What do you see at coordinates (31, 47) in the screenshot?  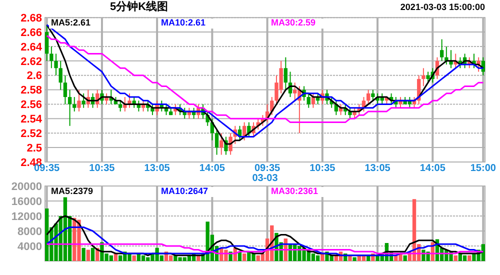 I see `y-tick-label: 2.64` at bounding box center [31, 47].